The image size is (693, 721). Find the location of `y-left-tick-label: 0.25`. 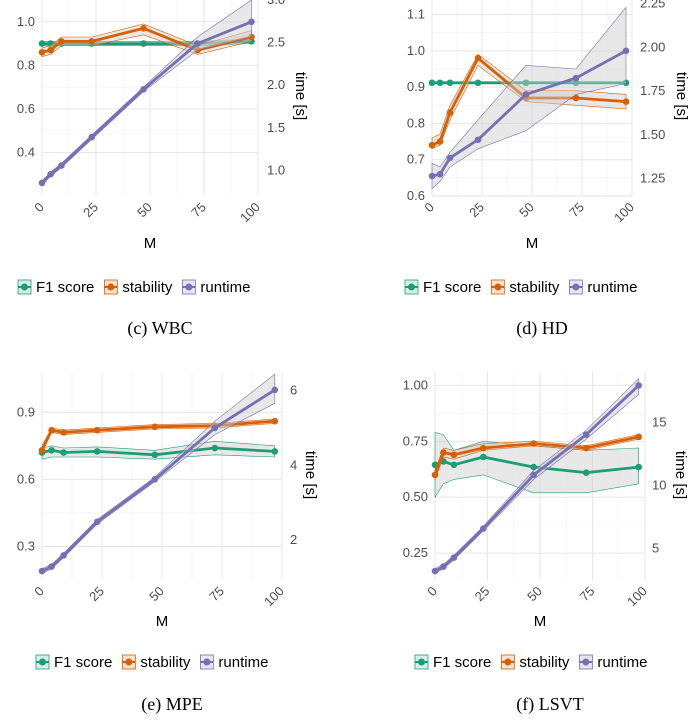

y-left-tick-label: 0.25 is located at coordinates (415, 552).